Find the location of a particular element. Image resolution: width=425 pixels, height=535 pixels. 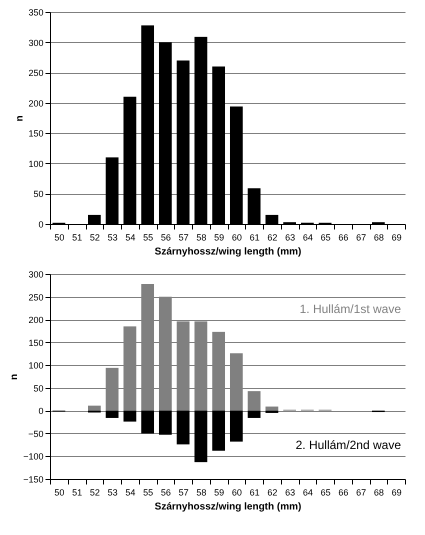

y-tick-label: 350 is located at coordinates (36, 13).